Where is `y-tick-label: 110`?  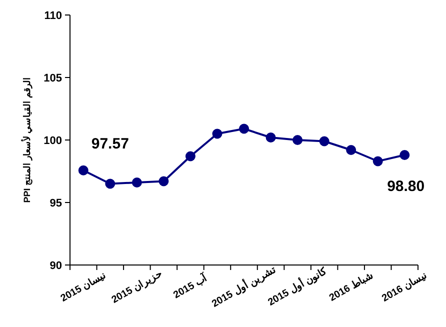 y-tick-label: 110 is located at coordinates (53, 16).